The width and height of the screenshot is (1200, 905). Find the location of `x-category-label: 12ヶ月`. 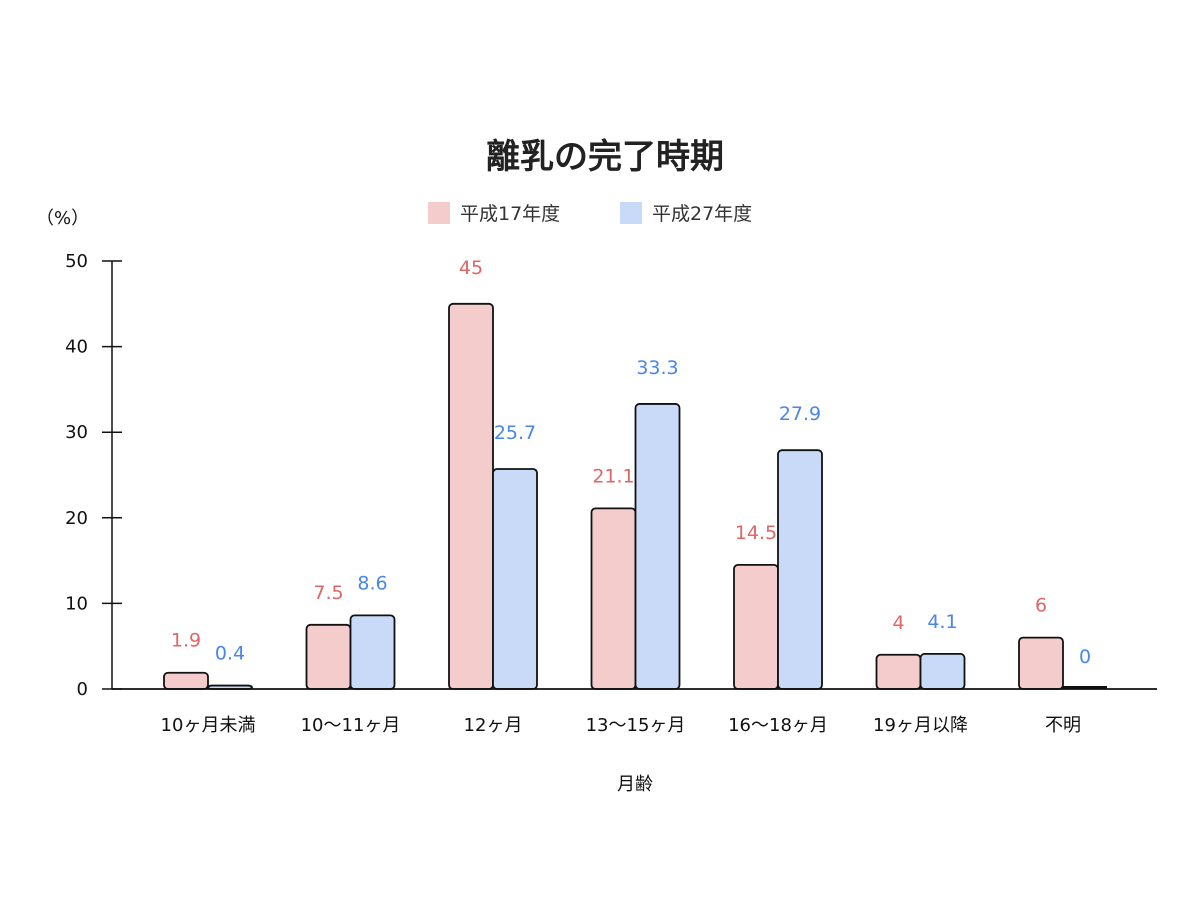

x-category-label: 12ヶ月 is located at coordinates (493, 725).